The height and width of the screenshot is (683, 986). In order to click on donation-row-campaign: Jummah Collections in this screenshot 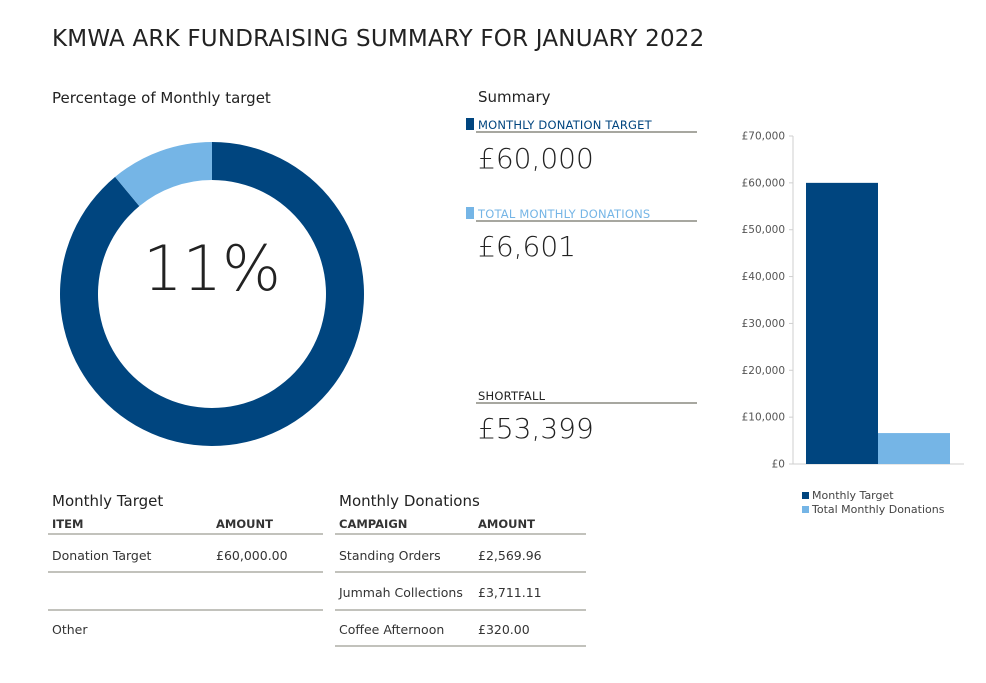, I will do `click(401, 592)`.